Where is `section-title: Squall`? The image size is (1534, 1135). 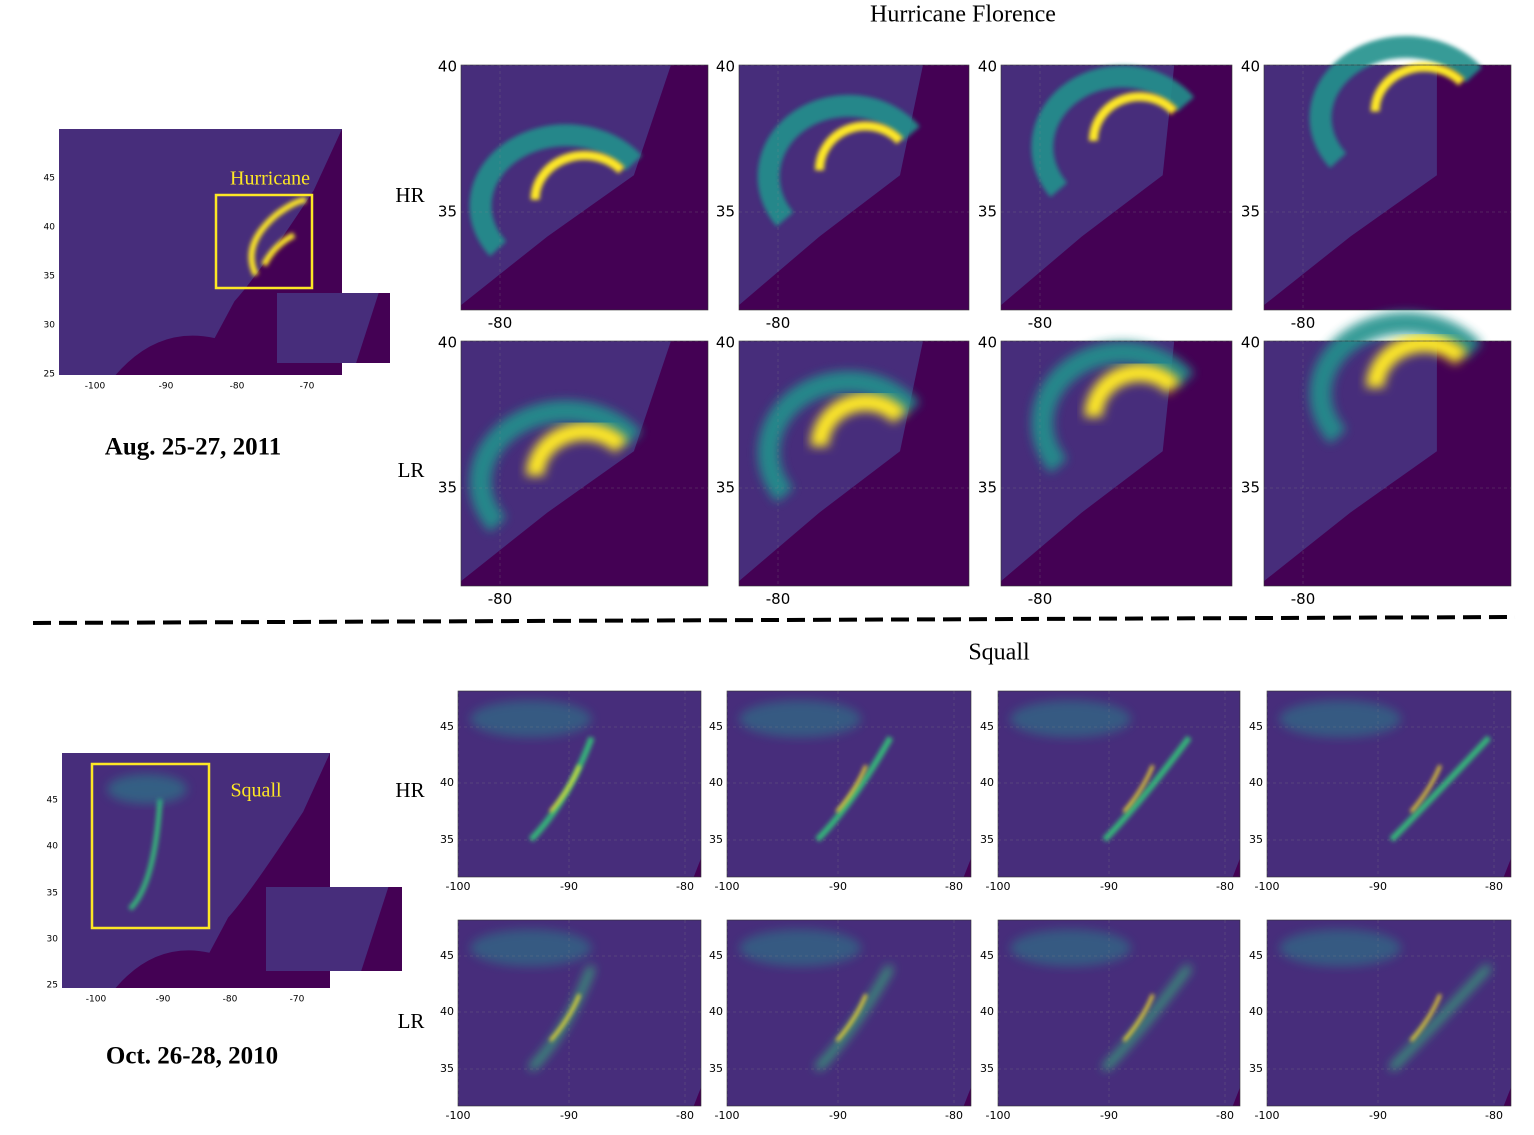 section-title: Squall is located at coordinates (999, 653).